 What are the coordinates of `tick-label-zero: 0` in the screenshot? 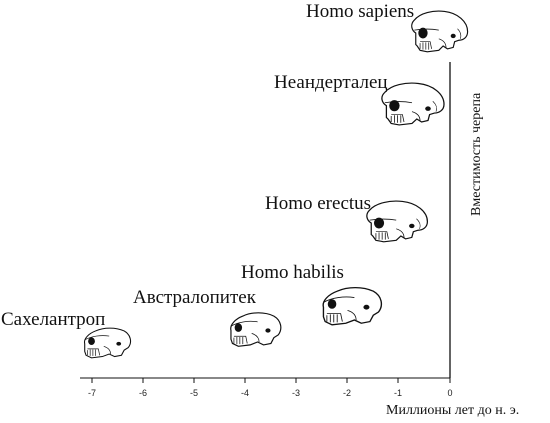 It's located at (449, 393).